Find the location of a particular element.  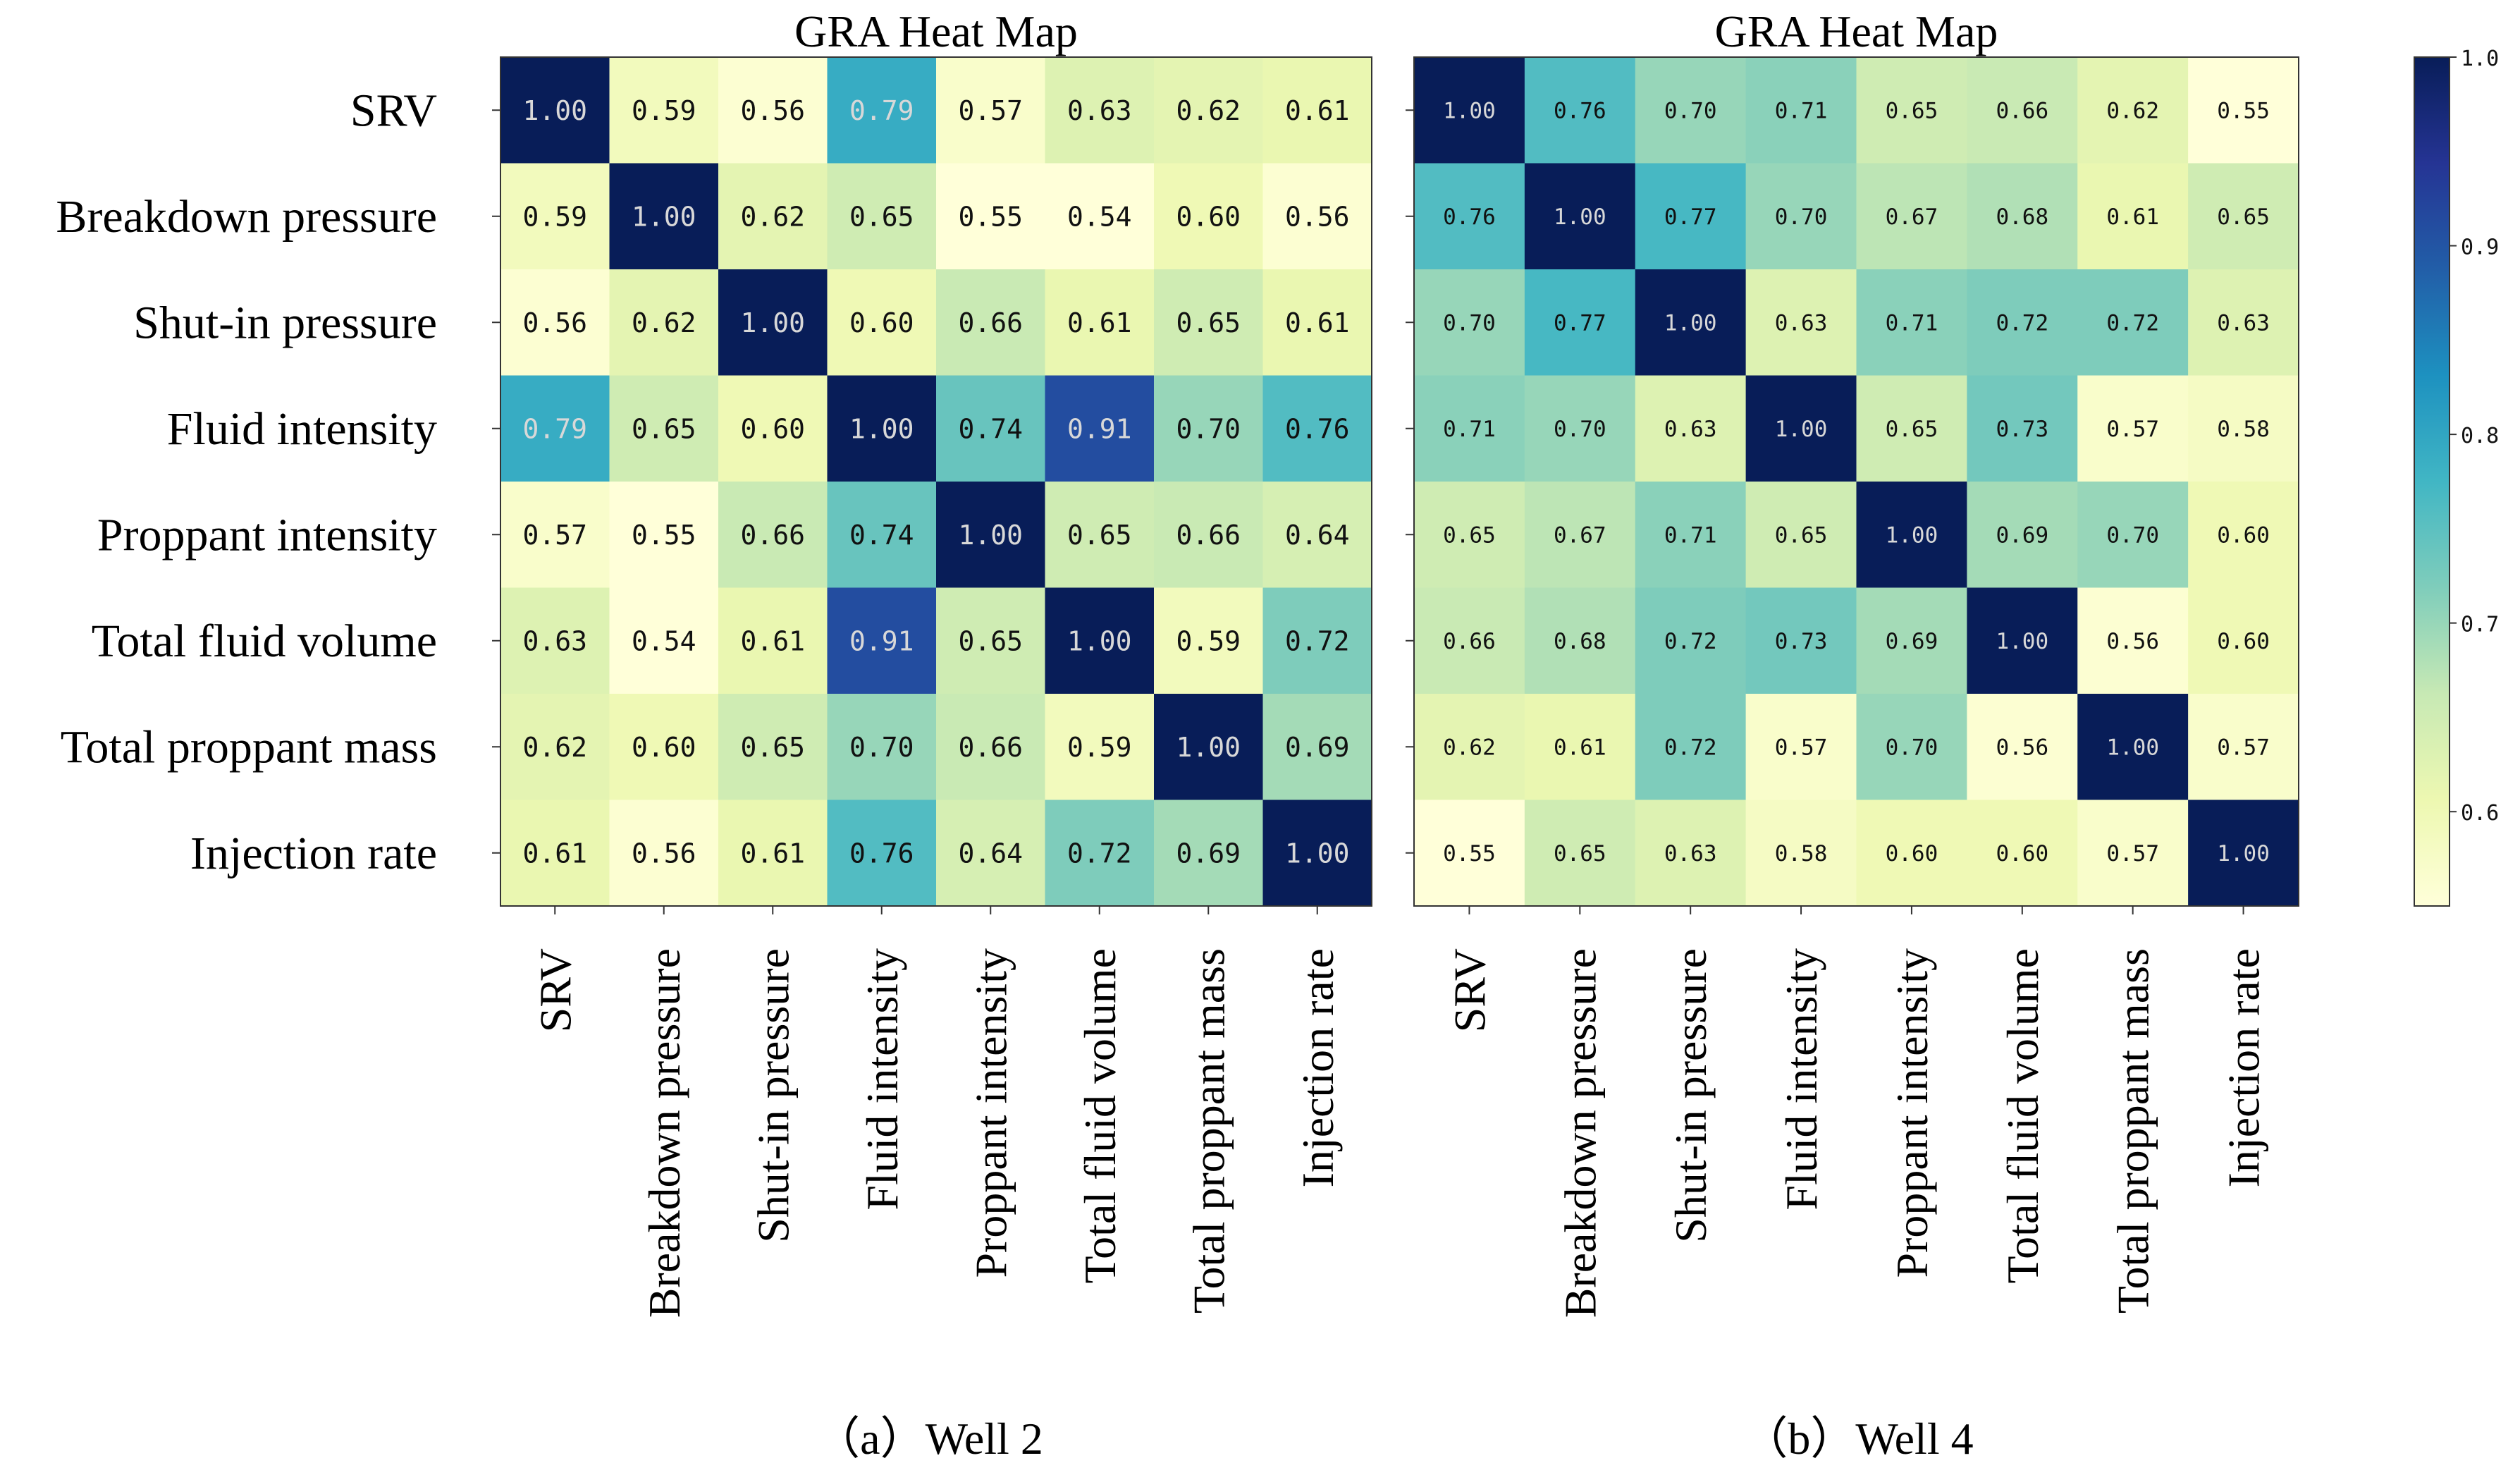

cell-value-label-well-2: 0.56 is located at coordinates (1317, 217).